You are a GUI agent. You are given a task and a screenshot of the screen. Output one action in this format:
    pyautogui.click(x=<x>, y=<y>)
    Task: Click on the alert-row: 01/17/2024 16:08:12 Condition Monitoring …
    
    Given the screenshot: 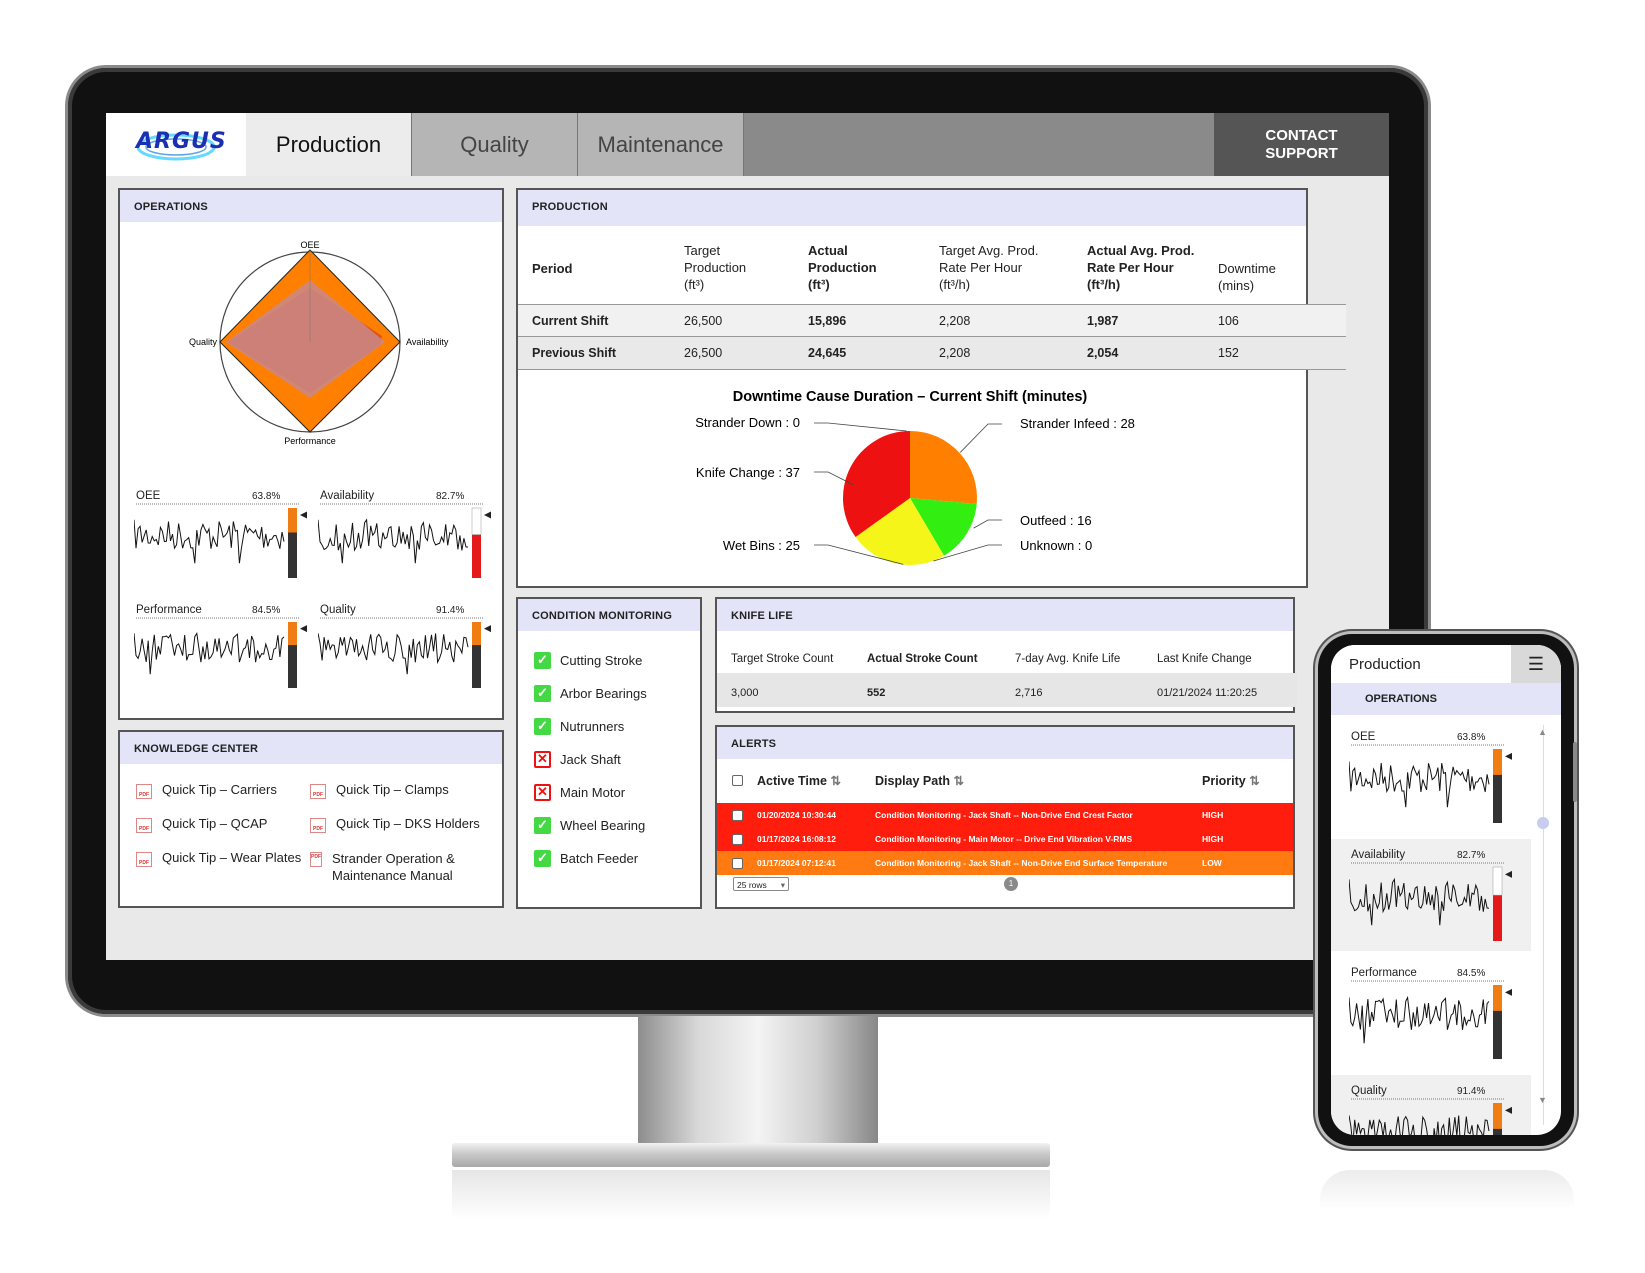 What is the action you would take?
    pyautogui.click(x=1005, y=839)
    